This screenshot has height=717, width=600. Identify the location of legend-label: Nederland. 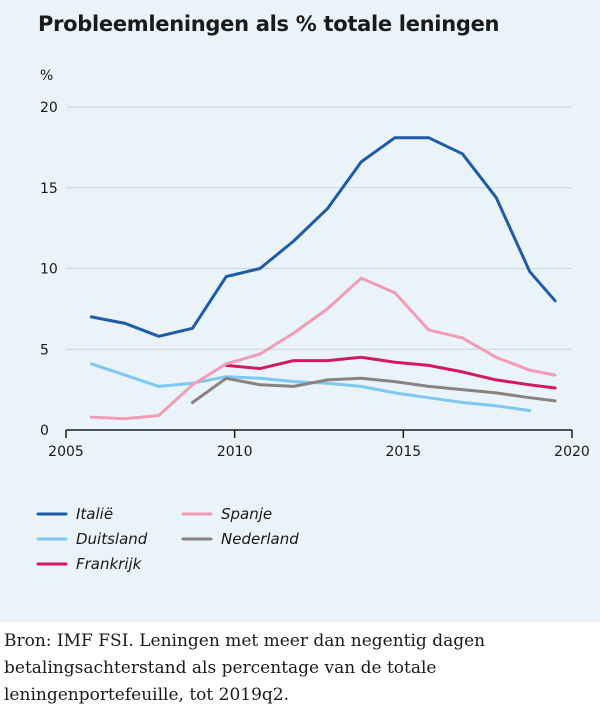
(260, 539).